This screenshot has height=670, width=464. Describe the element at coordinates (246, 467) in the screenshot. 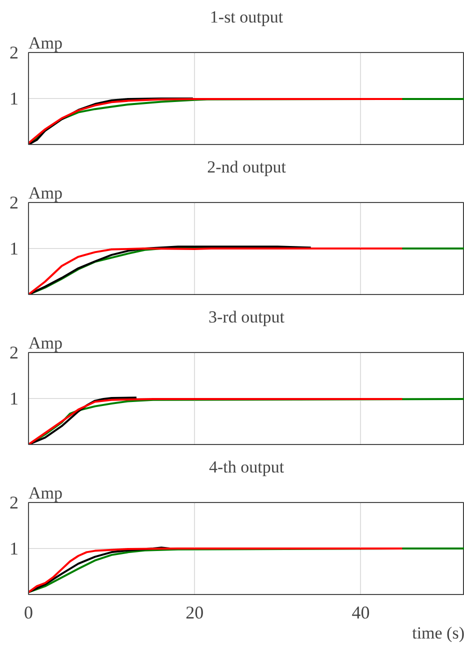

I see `chart-title: 4-th output` at that location.